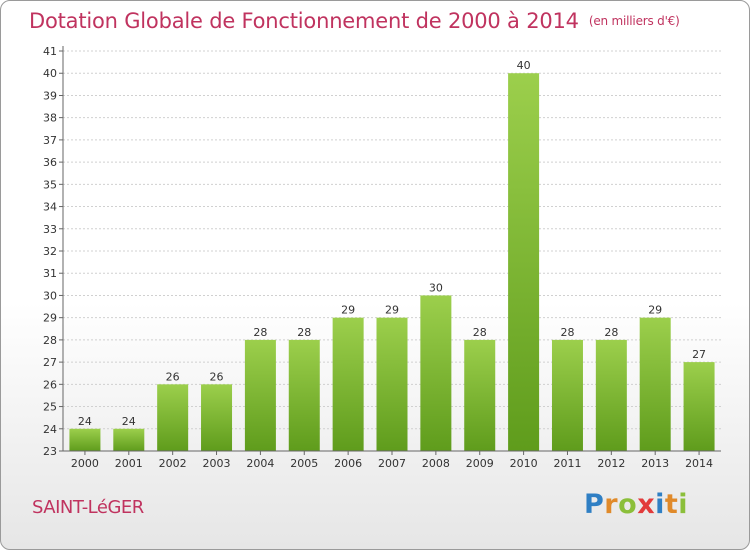 This screenshot has width=750, height=550. I want to click on y-tick-label: 26, so click(50, 384).